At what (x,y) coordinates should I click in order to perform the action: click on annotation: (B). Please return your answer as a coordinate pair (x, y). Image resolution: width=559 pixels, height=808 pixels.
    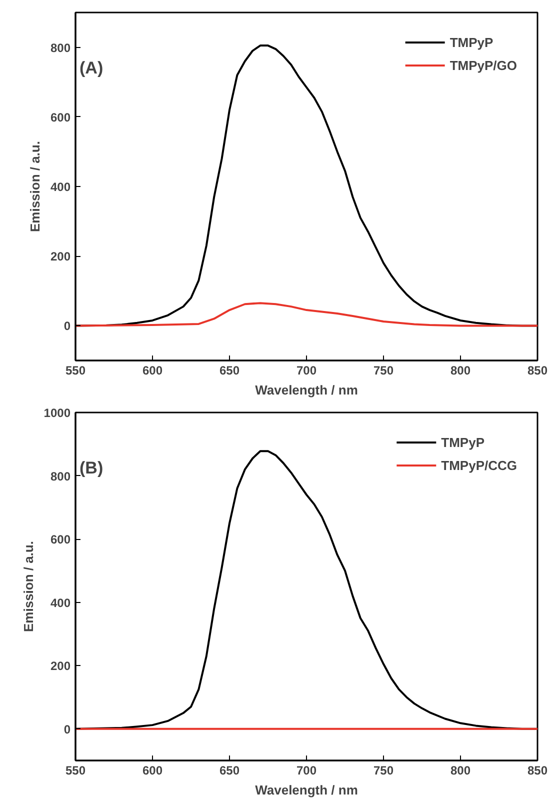
    Looking at the image, I should click on (92, 468).